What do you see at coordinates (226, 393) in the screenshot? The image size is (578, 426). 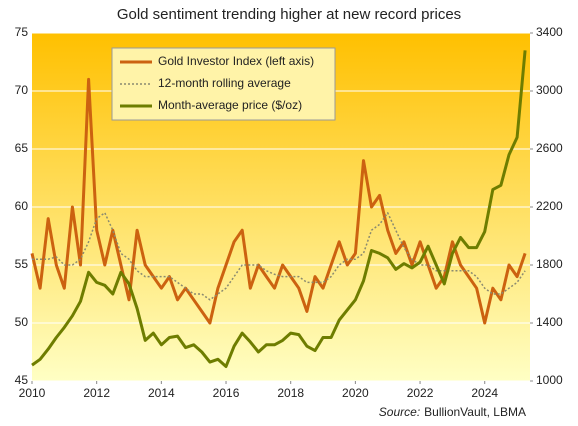 I see `x-tick-label: 2016` at bounding box center [226, 393].